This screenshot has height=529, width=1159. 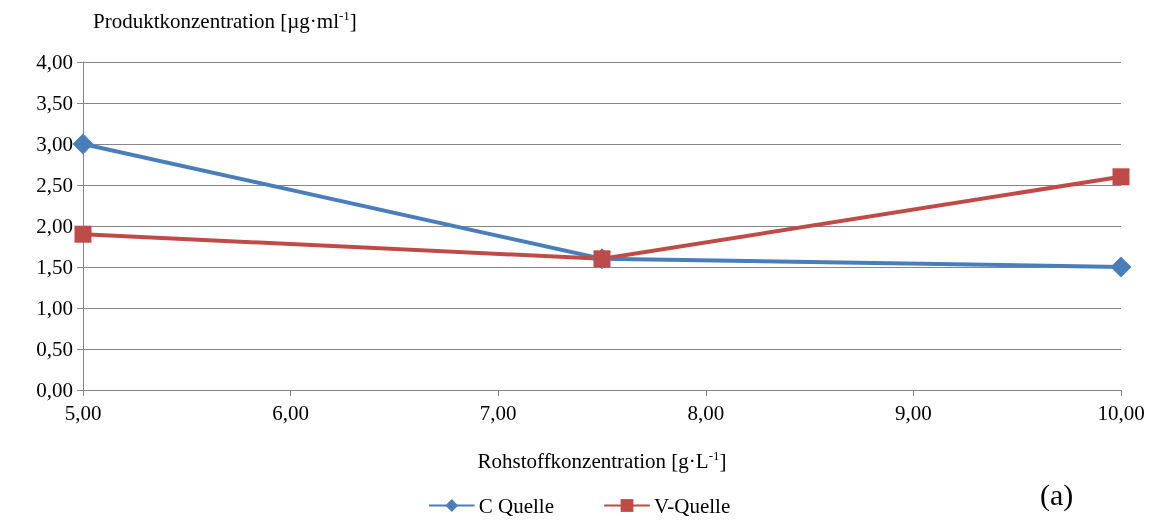 I want to click on y-tick-label: 1,00, so click(x=54, y=308).